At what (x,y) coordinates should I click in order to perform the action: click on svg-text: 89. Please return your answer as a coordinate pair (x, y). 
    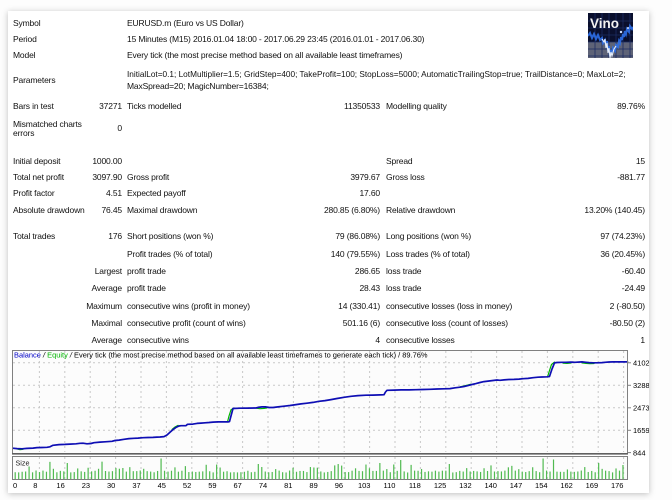
    Looking at the image, I should click on (313, 485).